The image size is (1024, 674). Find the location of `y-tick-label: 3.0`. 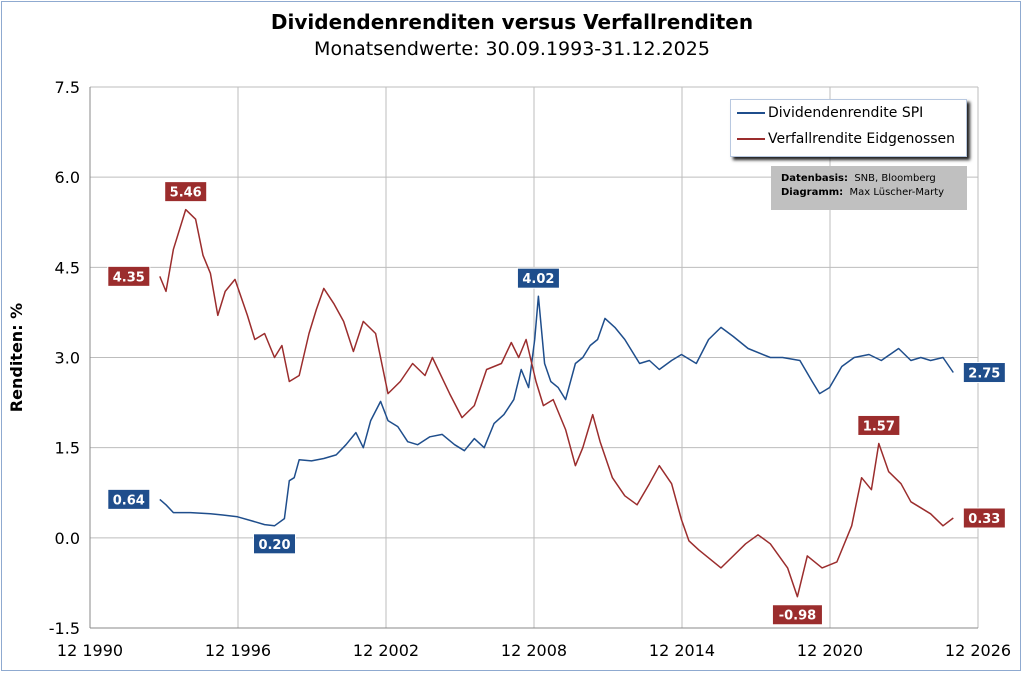

y-tick-label: 3.0 is located at coordinates (67, 358).